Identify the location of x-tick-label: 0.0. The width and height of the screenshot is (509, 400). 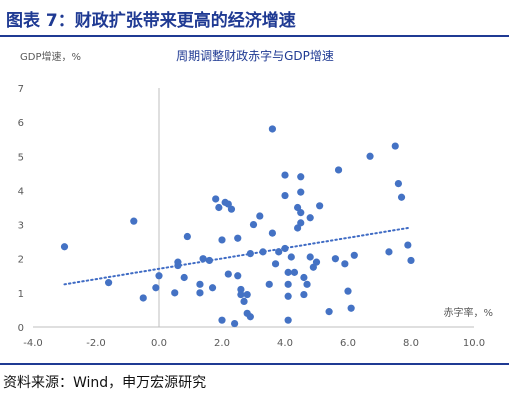
(159, 343).